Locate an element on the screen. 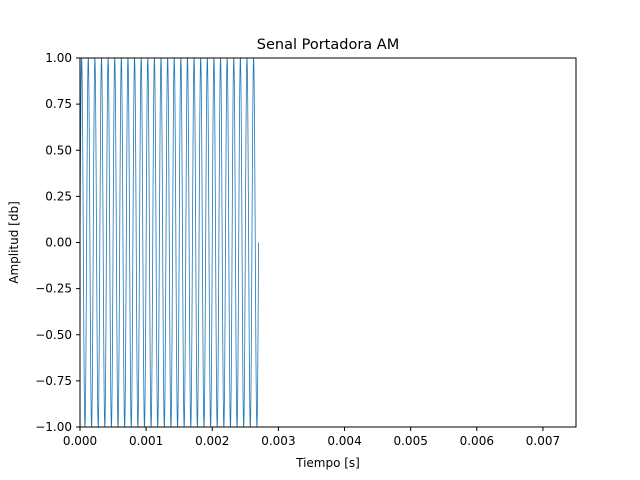 The height and width of the screenshot is (480, 640). y-tick-label: −0.75 is located at coordinates (53, 381).